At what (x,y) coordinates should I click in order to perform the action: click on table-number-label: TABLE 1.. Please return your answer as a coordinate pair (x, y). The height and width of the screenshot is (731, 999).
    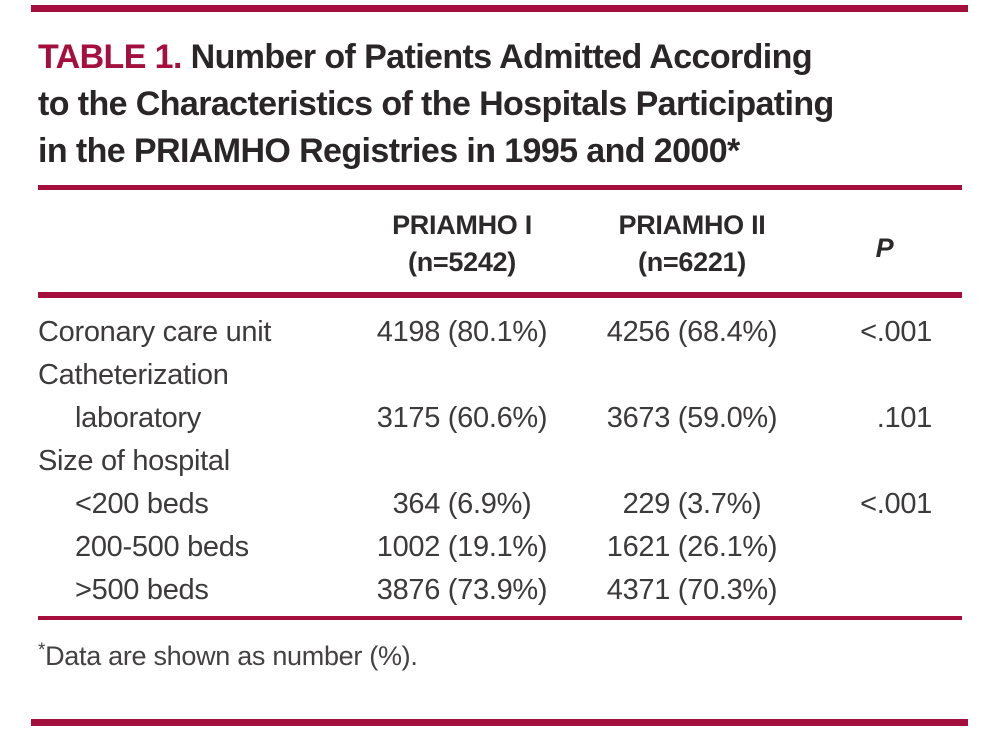
    Looking at the image, I should click on (110, 57).